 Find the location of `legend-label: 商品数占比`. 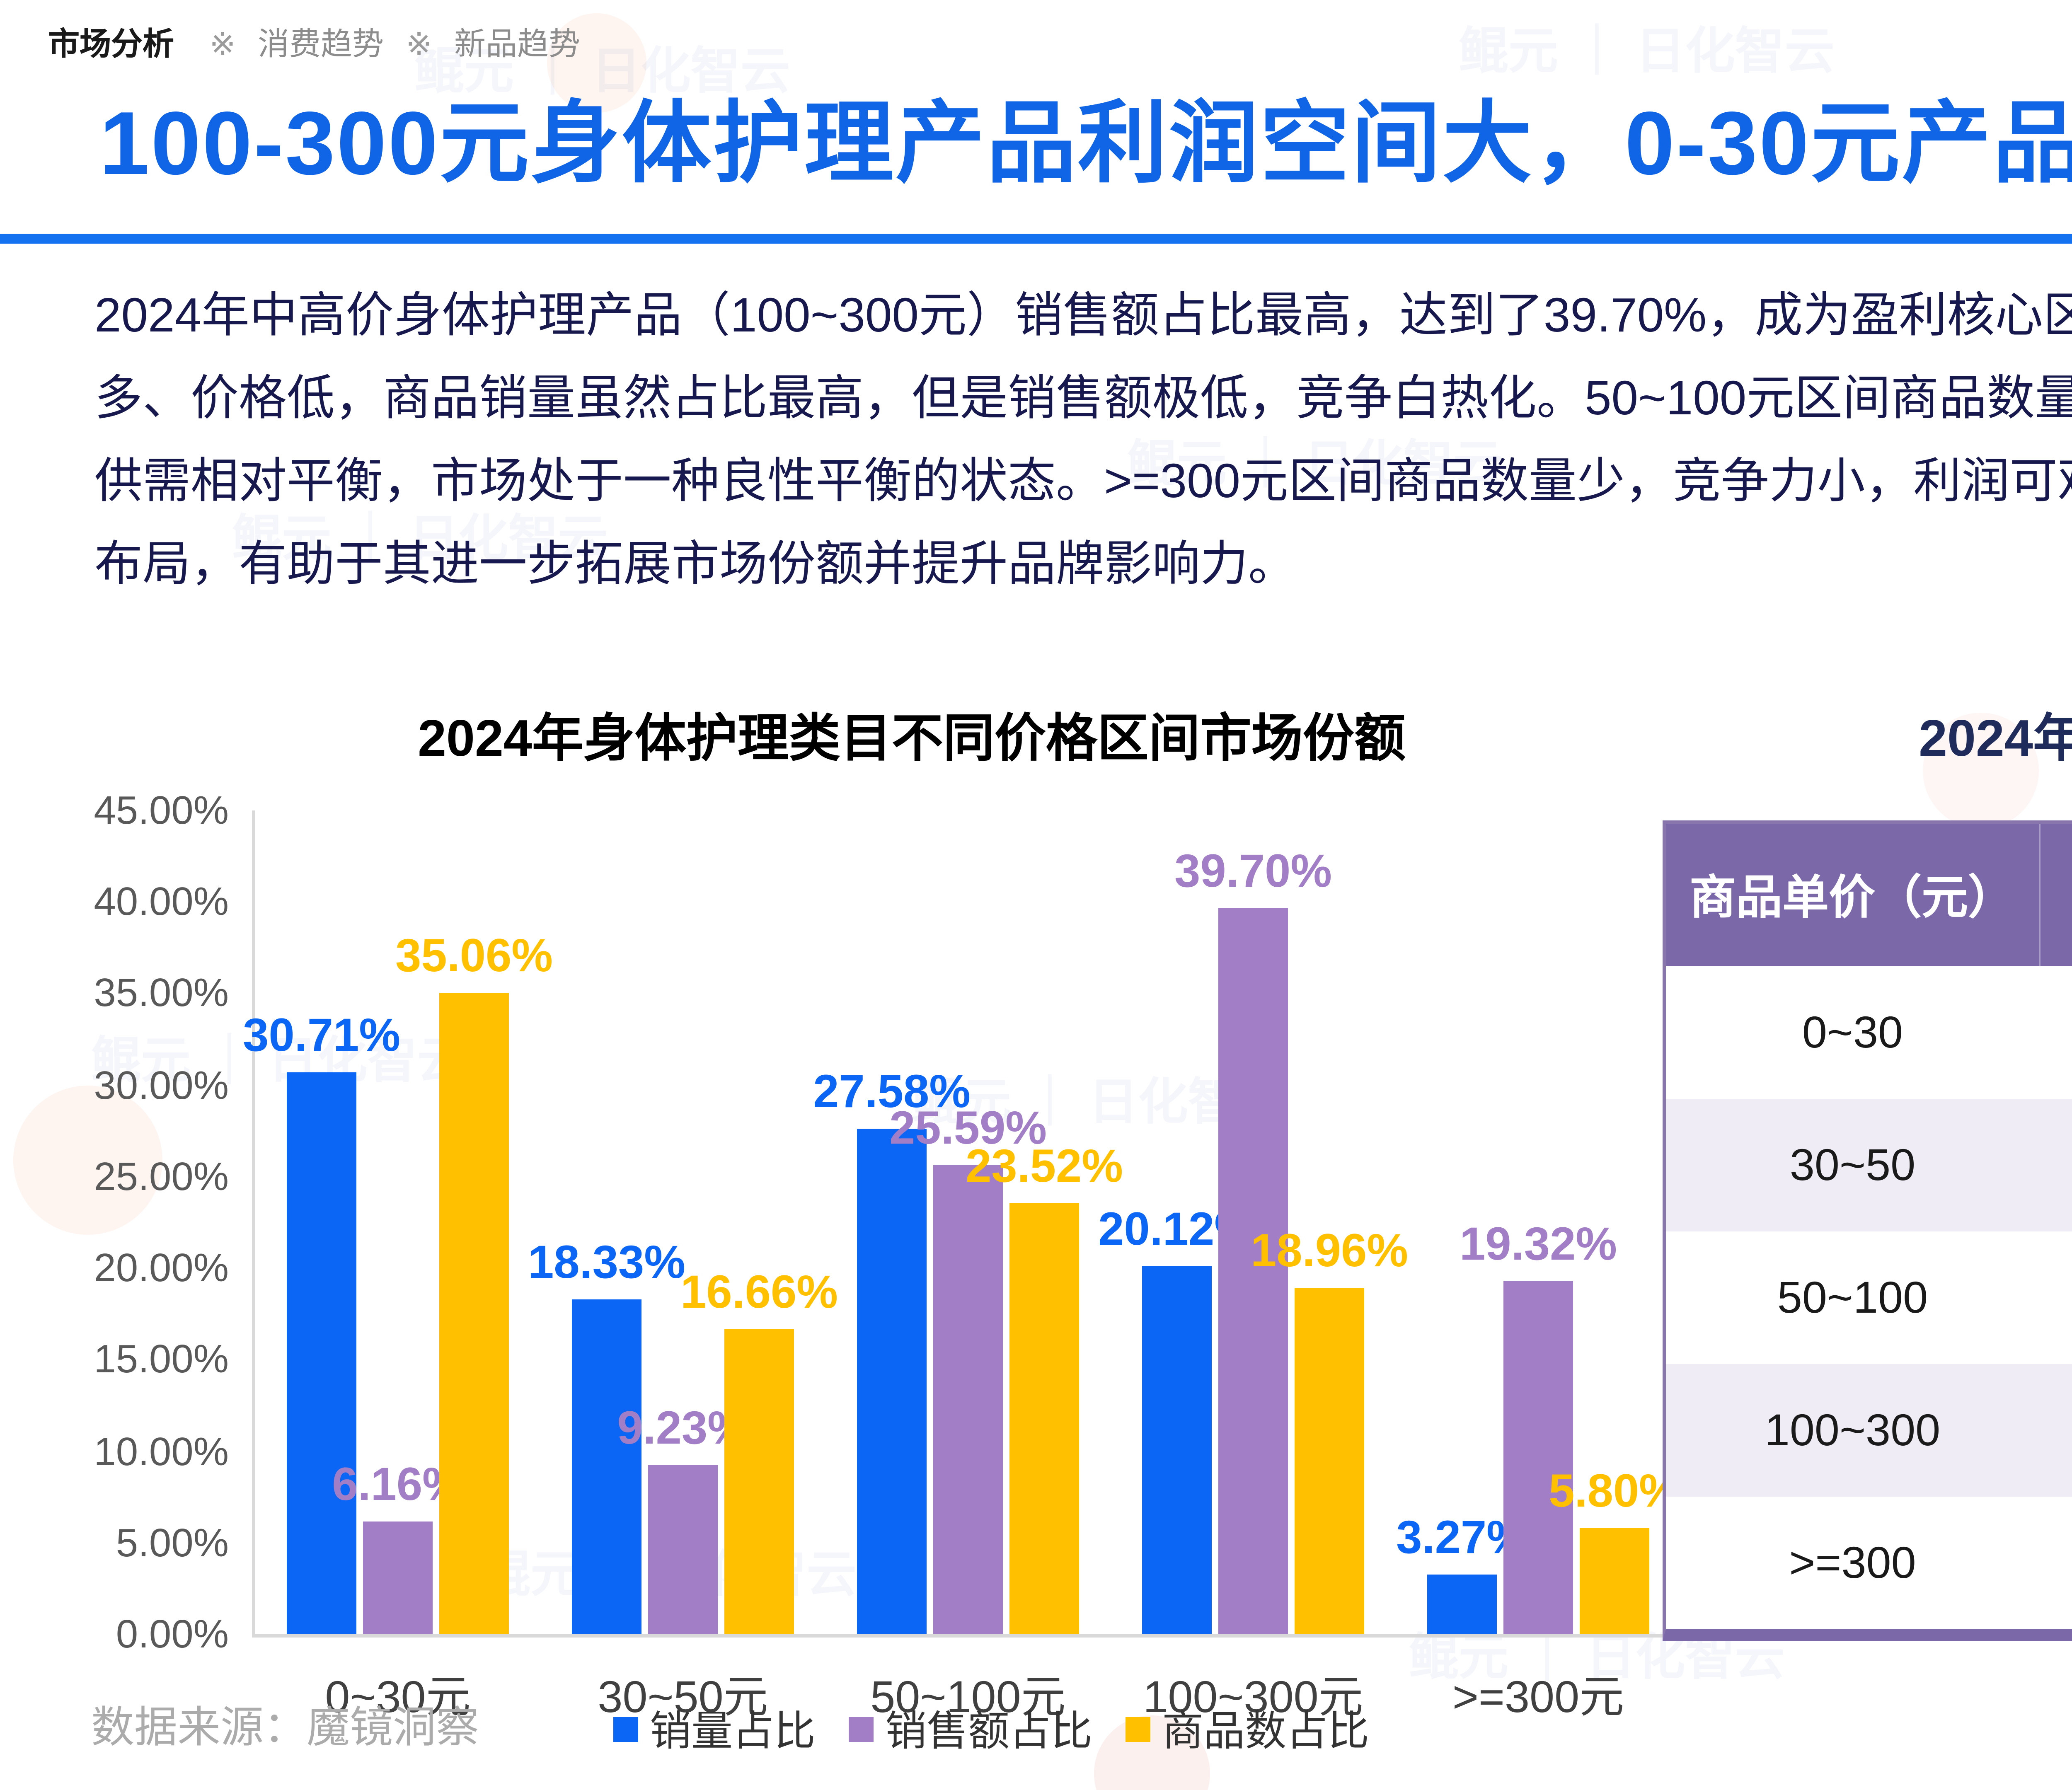

legend-label: 商品数占比 is located at coordinates (1266, 1732).